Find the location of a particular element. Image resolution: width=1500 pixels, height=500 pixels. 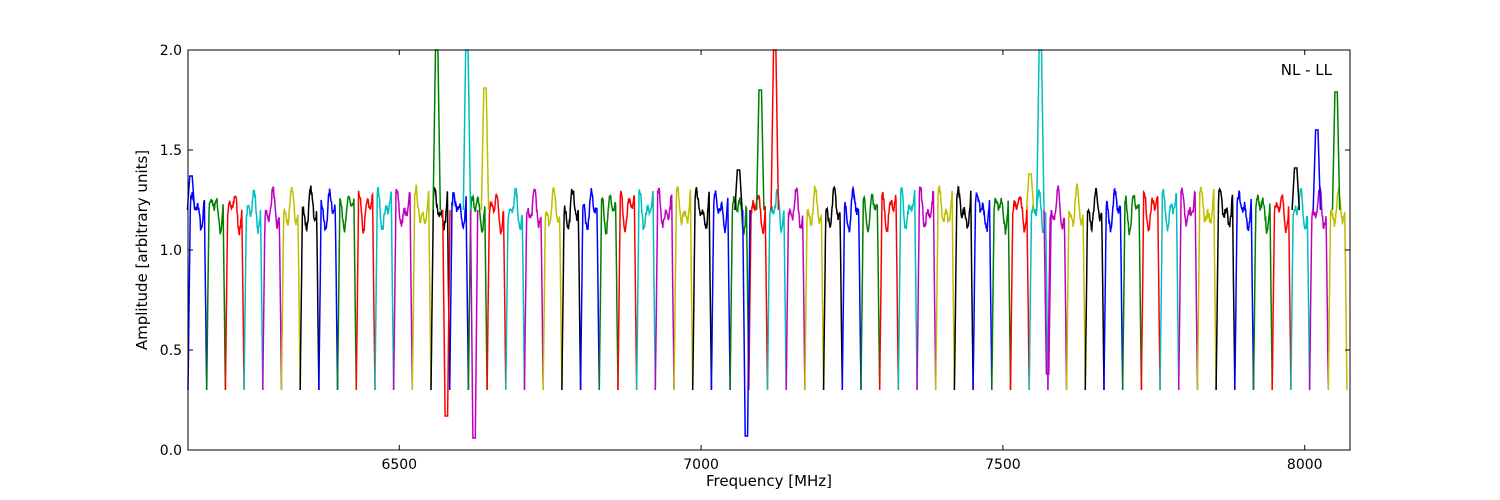

x-tick-label: 8000 is located at coordinates (1305, 465).